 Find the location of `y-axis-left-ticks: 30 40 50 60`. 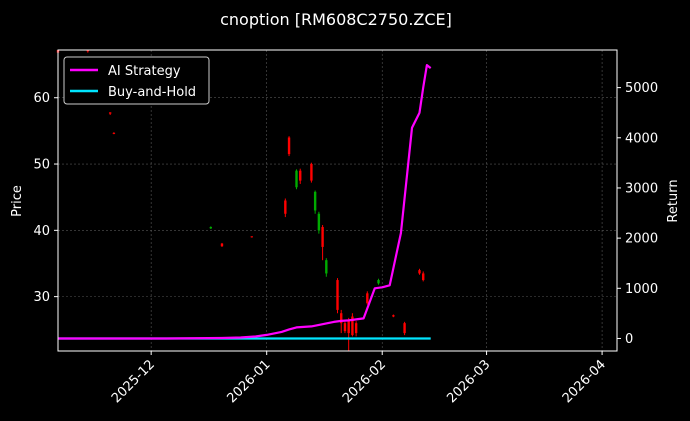

y-axis-left-ticks: 30 40 50 60 is located at coordinates (45, 198).